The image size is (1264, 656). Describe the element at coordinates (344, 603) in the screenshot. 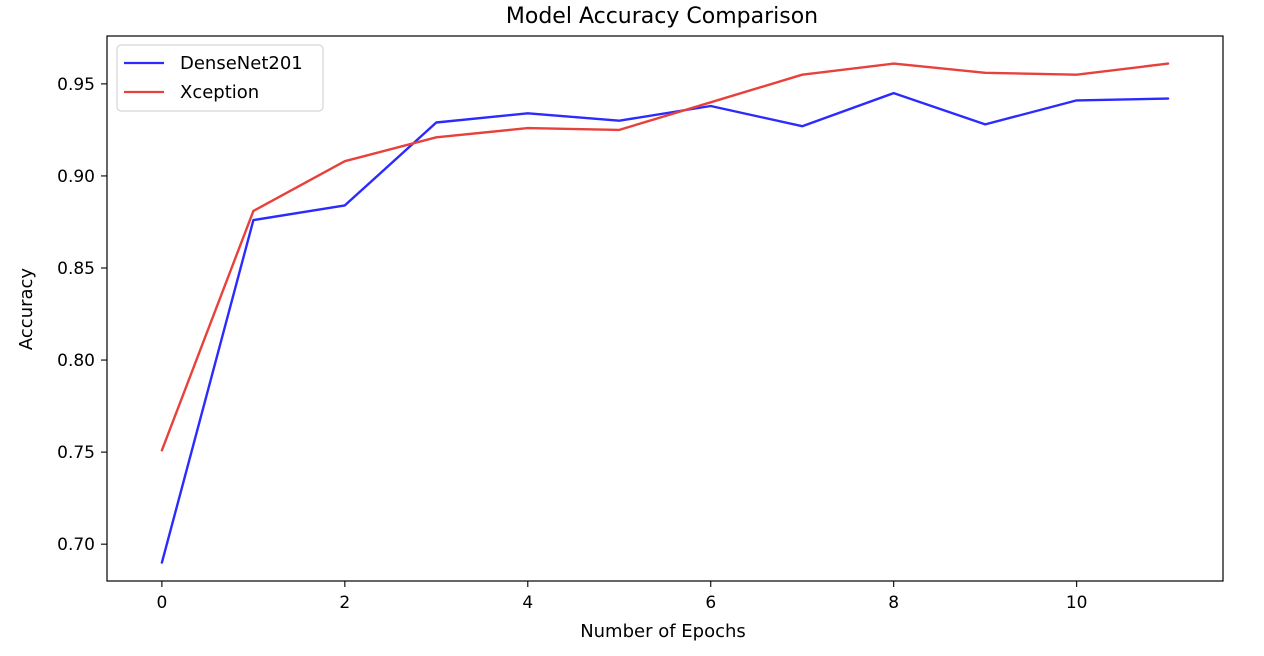

I see `x-tick-label: 2` at that location.